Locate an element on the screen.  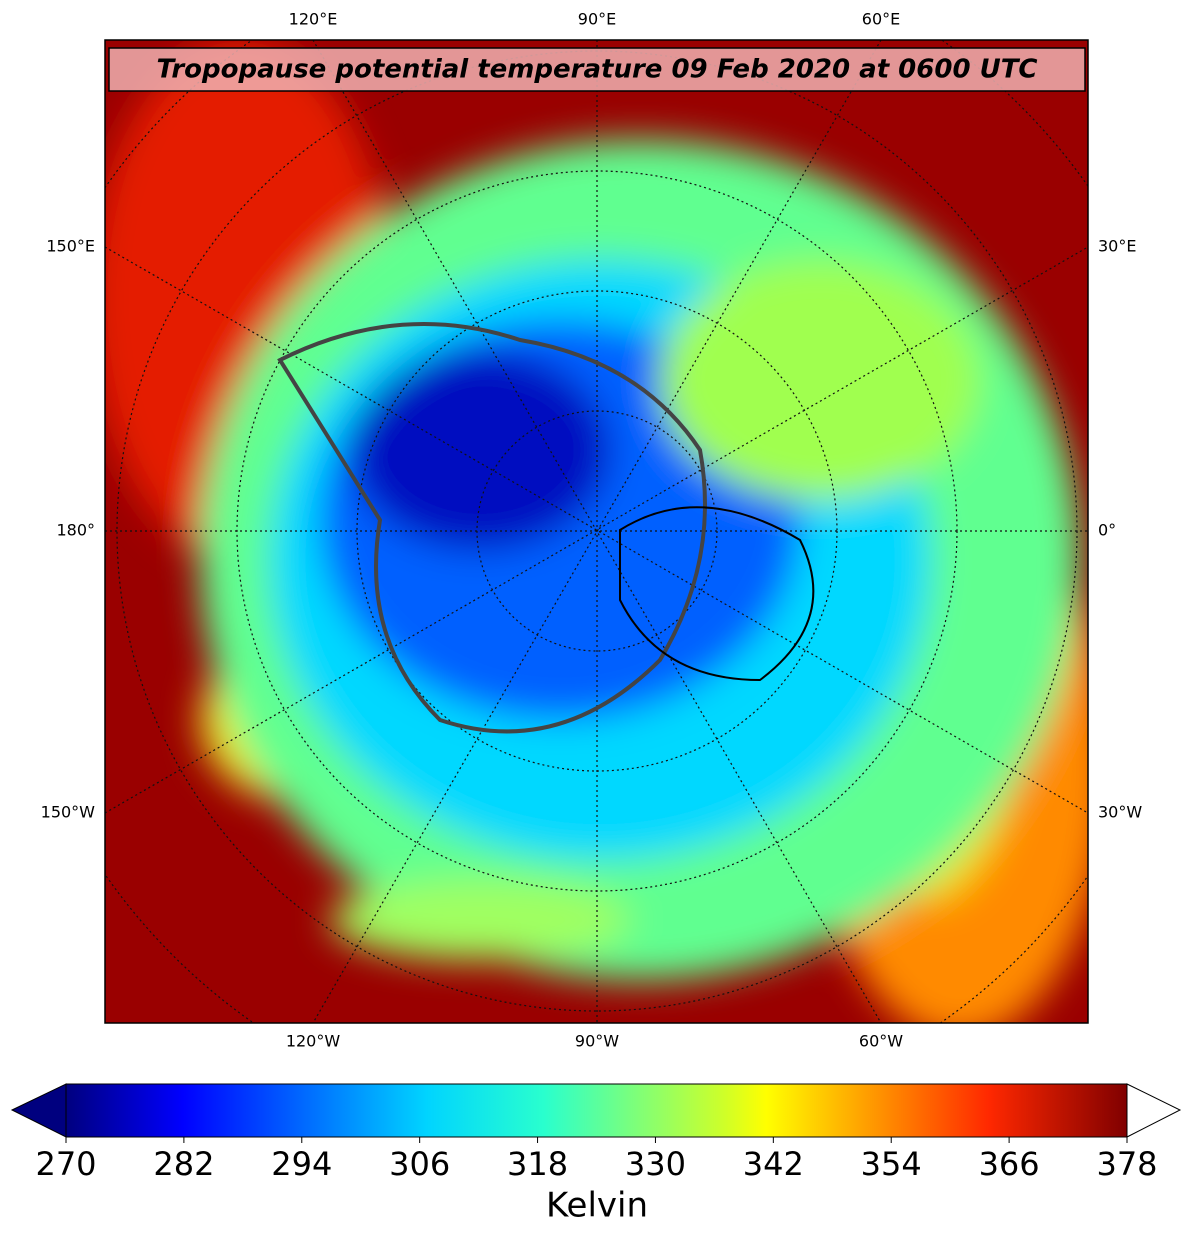
lon-label: 30°W is located at coordinates (1120, 812).